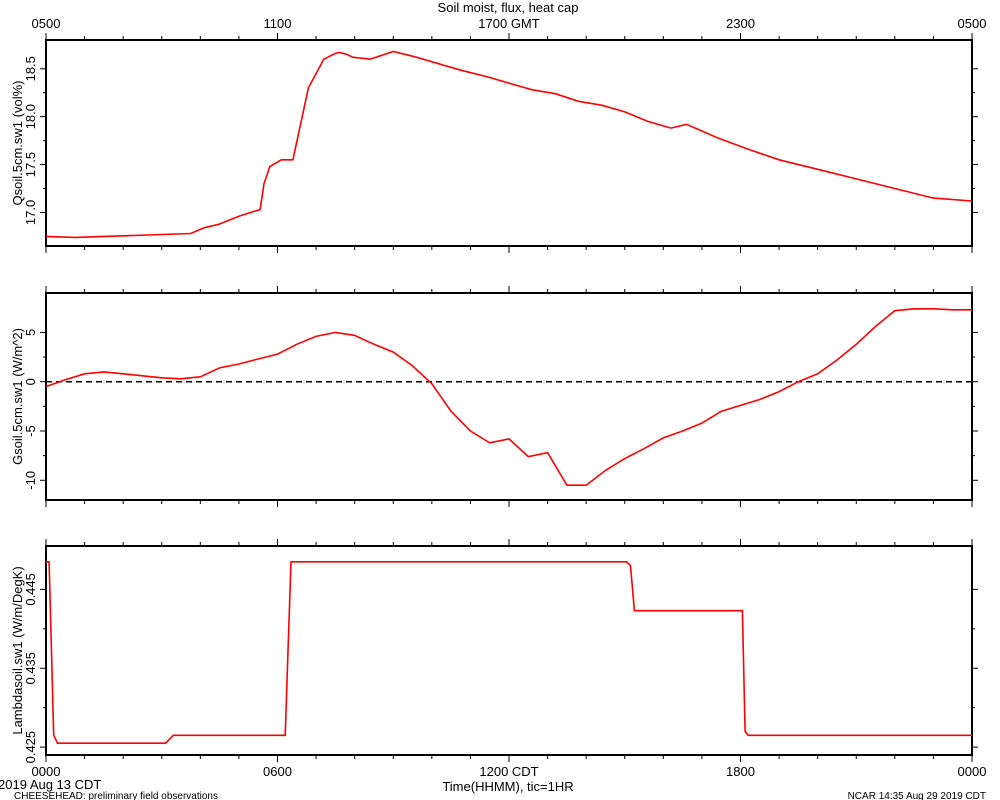 This screenshot has width=1000, height=800. I want to click on y-tick-label: 0.435, so click(30, 668).